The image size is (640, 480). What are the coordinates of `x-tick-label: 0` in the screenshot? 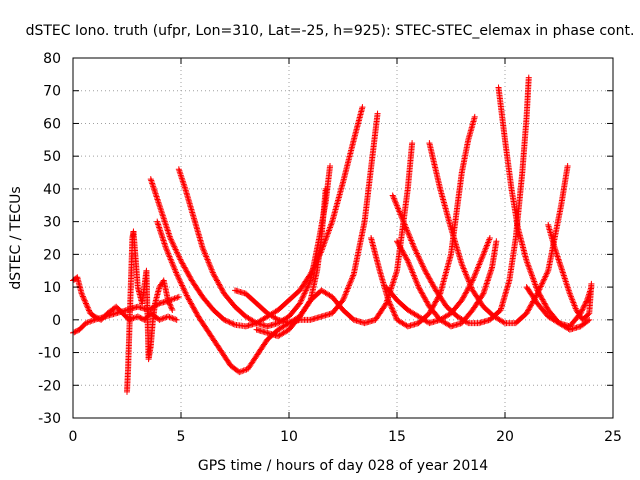 It's located at (73, 437).